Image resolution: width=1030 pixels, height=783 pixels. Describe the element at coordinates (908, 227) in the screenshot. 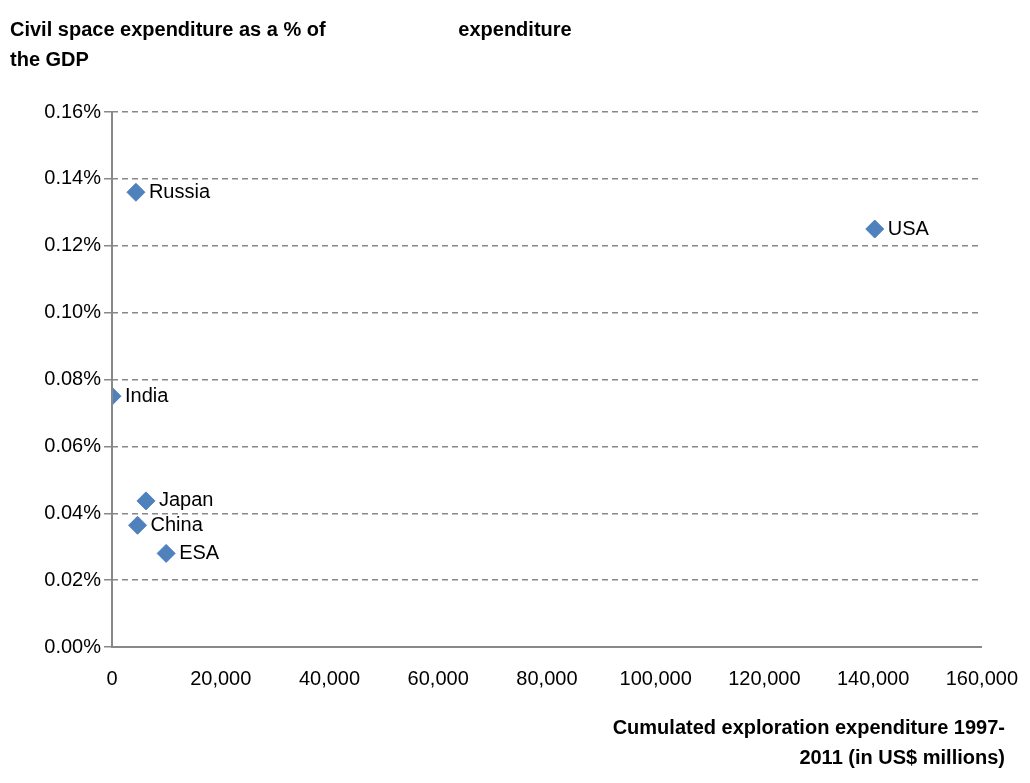

I see `annotation: USA` at that location.